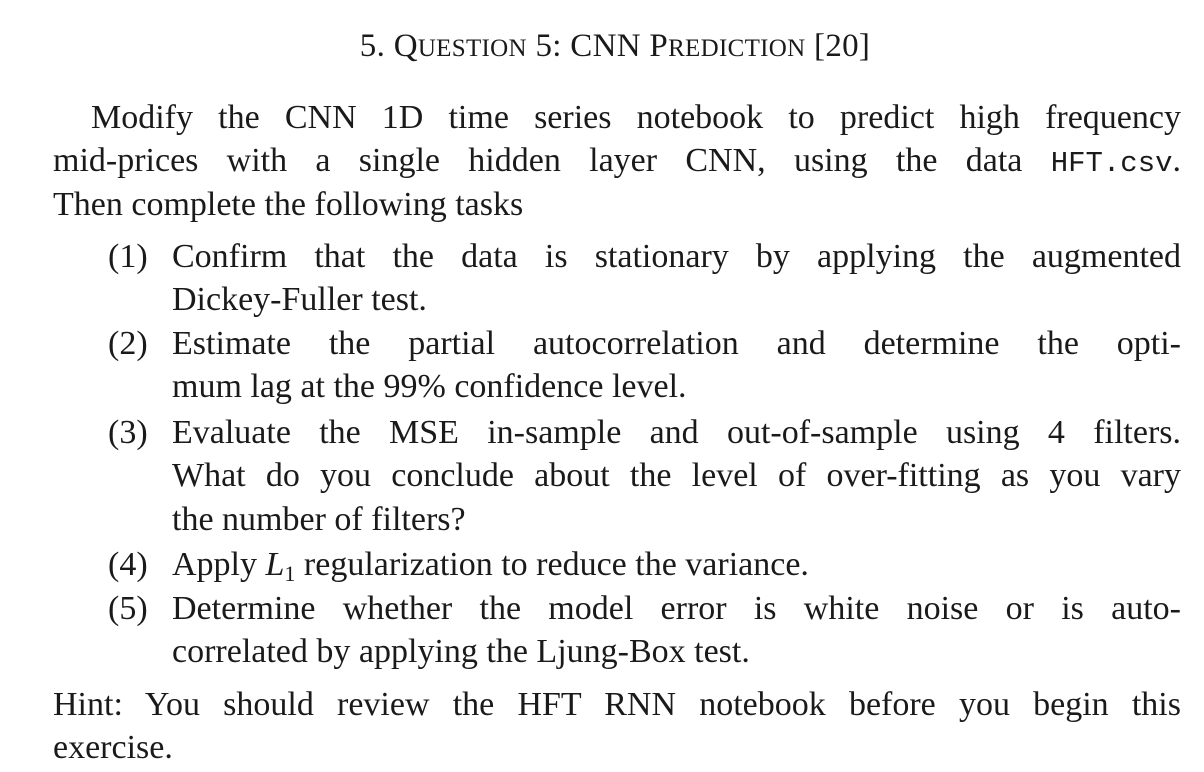 This screenshot has height=772, width=1204. I want to click on l1-base: L, so click(275, 564).